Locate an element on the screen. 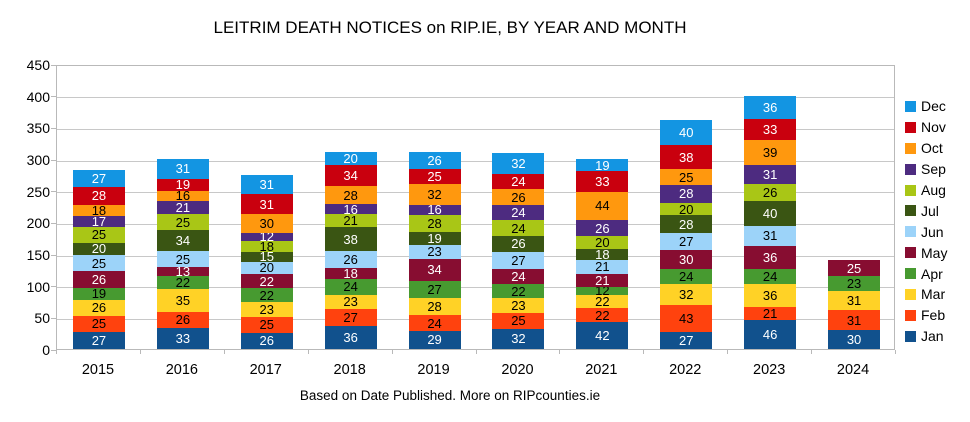 The height and width of the screenshot is (422, 970). legend-item-oct: Oct is located at coordinates (926, 148).